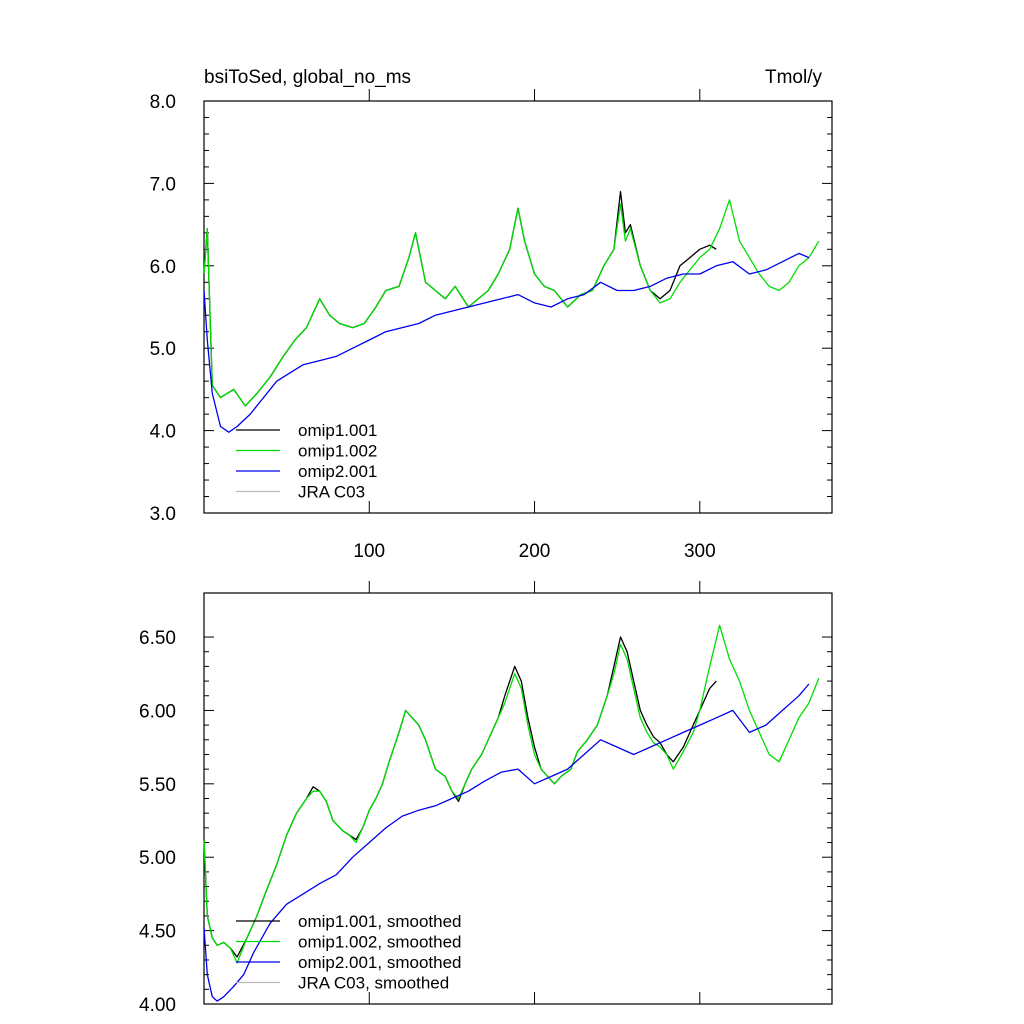  Describe the element at coordinates (337, 471) in the screenshot. I see `legend-label: omip2.001` at that location.